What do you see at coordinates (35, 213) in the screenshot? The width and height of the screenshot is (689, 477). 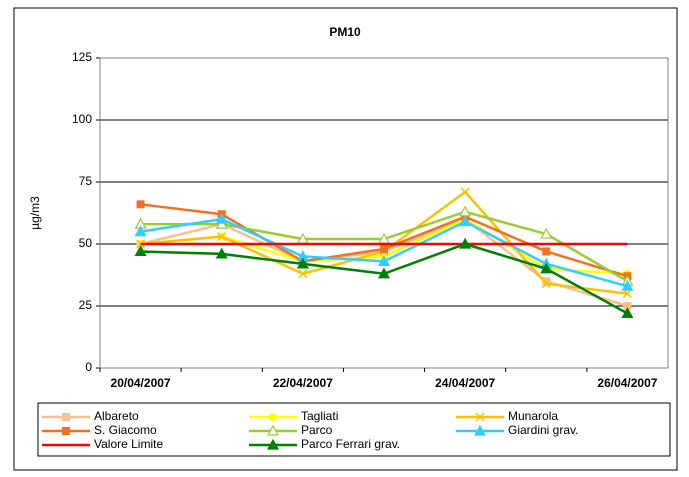 I see `y-axis-label: µg/m3` at bounding box center [35, 213].